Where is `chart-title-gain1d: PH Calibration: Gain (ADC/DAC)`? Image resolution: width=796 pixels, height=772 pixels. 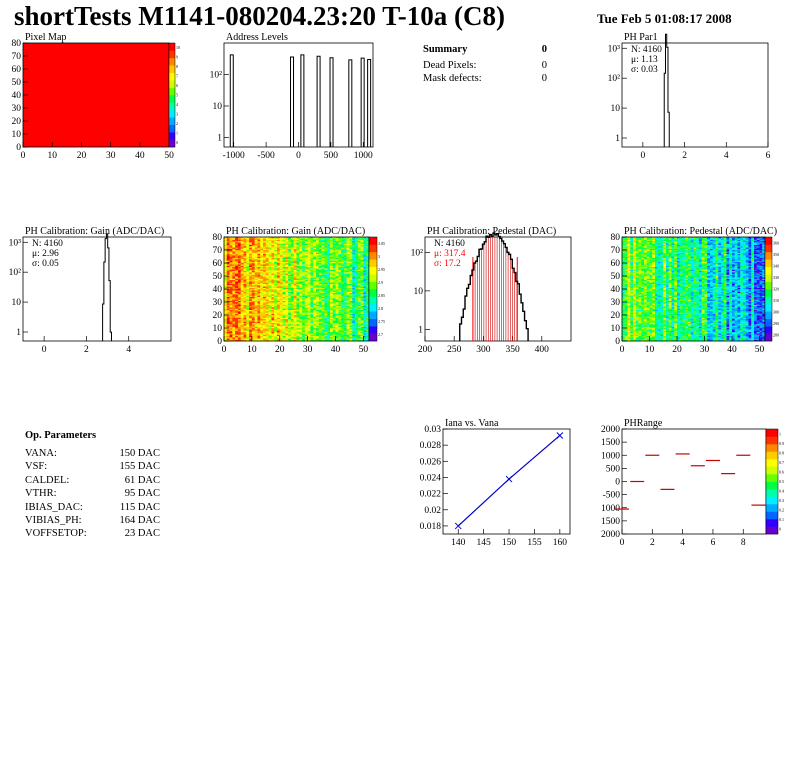 chart-title-gain1d: PH Calibration: Gain (ADC/DAC) is located at coordinates (94, 231).